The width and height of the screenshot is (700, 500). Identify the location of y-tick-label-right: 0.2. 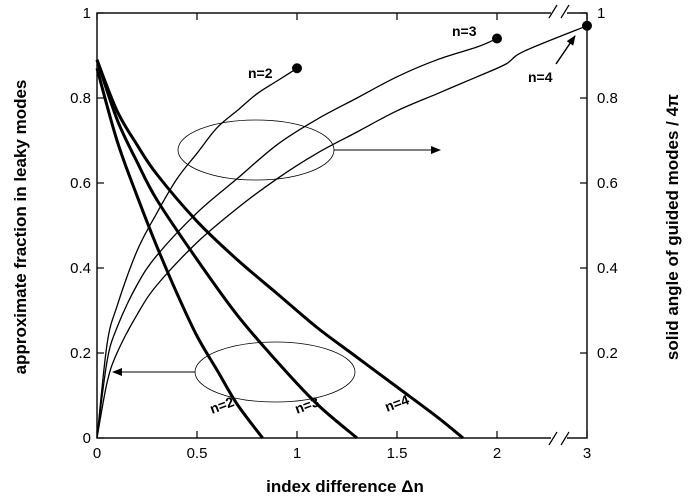
(607, 353).